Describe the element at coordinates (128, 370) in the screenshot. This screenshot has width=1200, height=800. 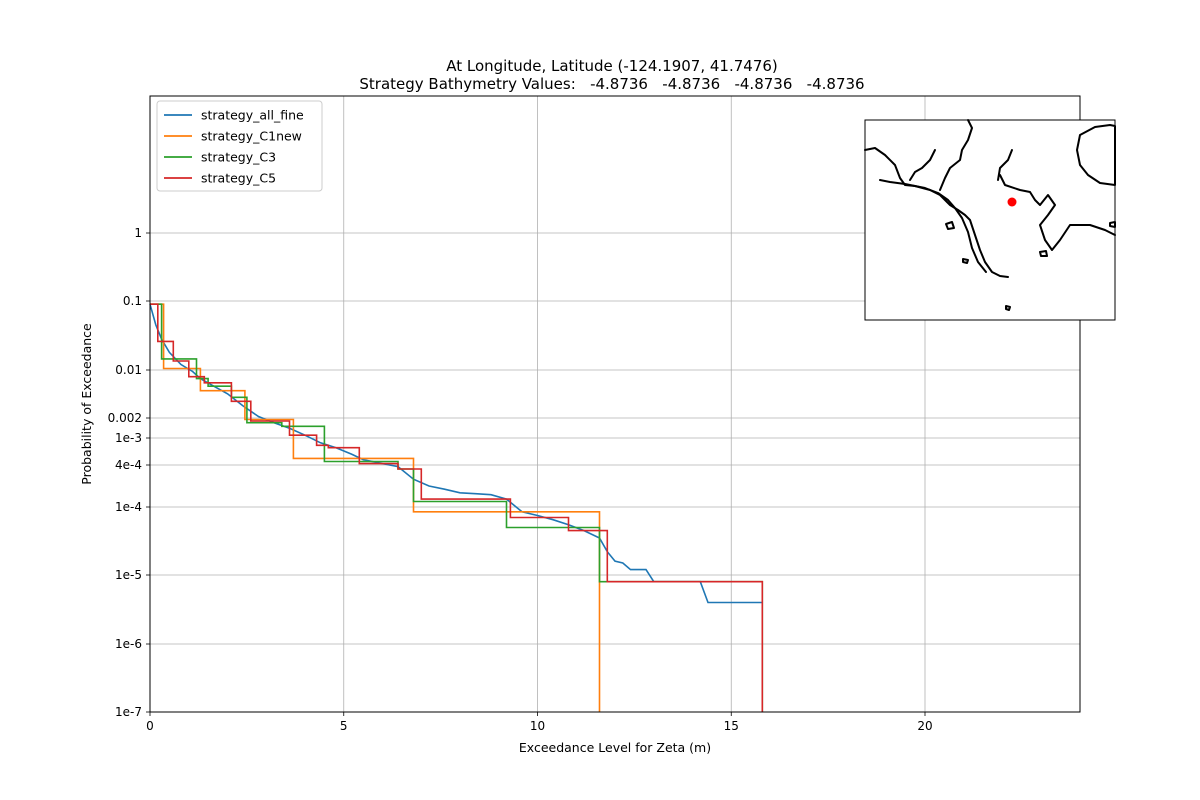
I see `y-tick-label: 0.01` at that location.